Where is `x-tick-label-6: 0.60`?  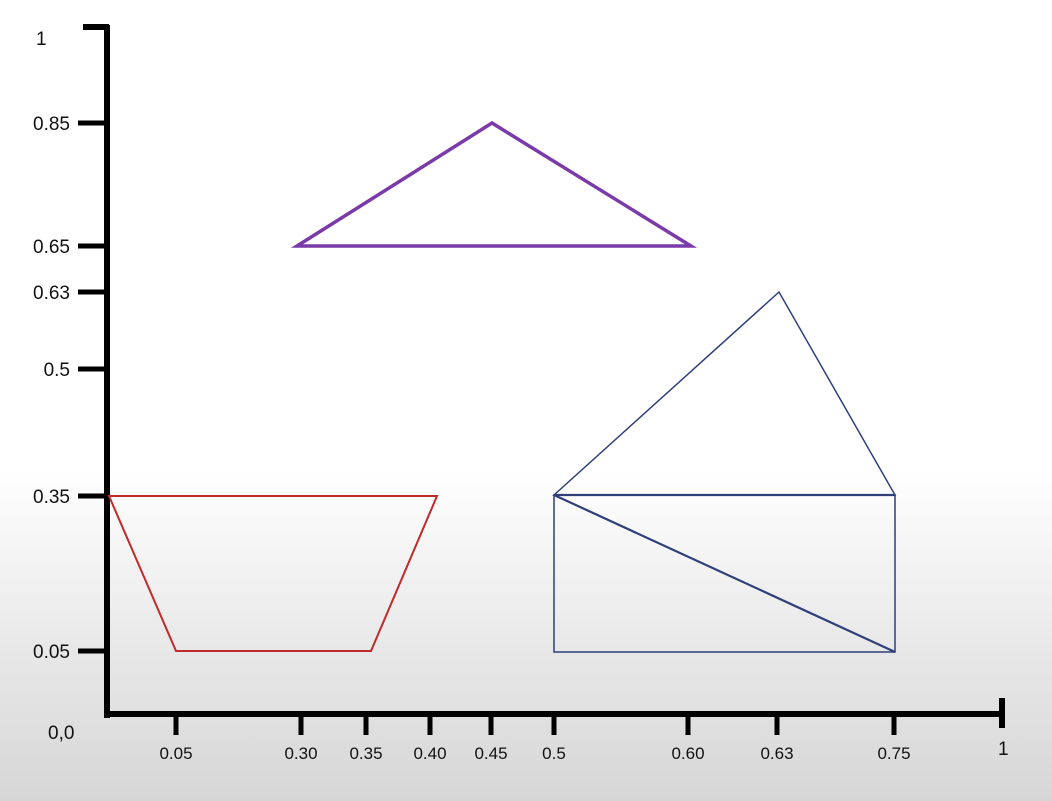
x-tick-label-6: 0.60 is located at coordinates (687, 753).